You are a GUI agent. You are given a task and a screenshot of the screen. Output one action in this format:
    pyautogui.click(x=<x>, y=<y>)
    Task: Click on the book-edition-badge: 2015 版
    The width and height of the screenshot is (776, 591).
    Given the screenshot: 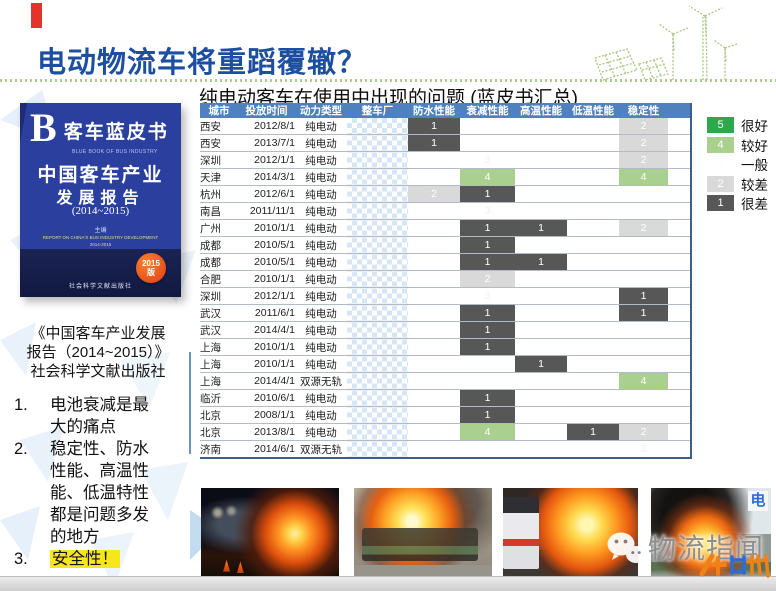 What is the action you would take?
    pyautogui.click(x=151, y=268)
    